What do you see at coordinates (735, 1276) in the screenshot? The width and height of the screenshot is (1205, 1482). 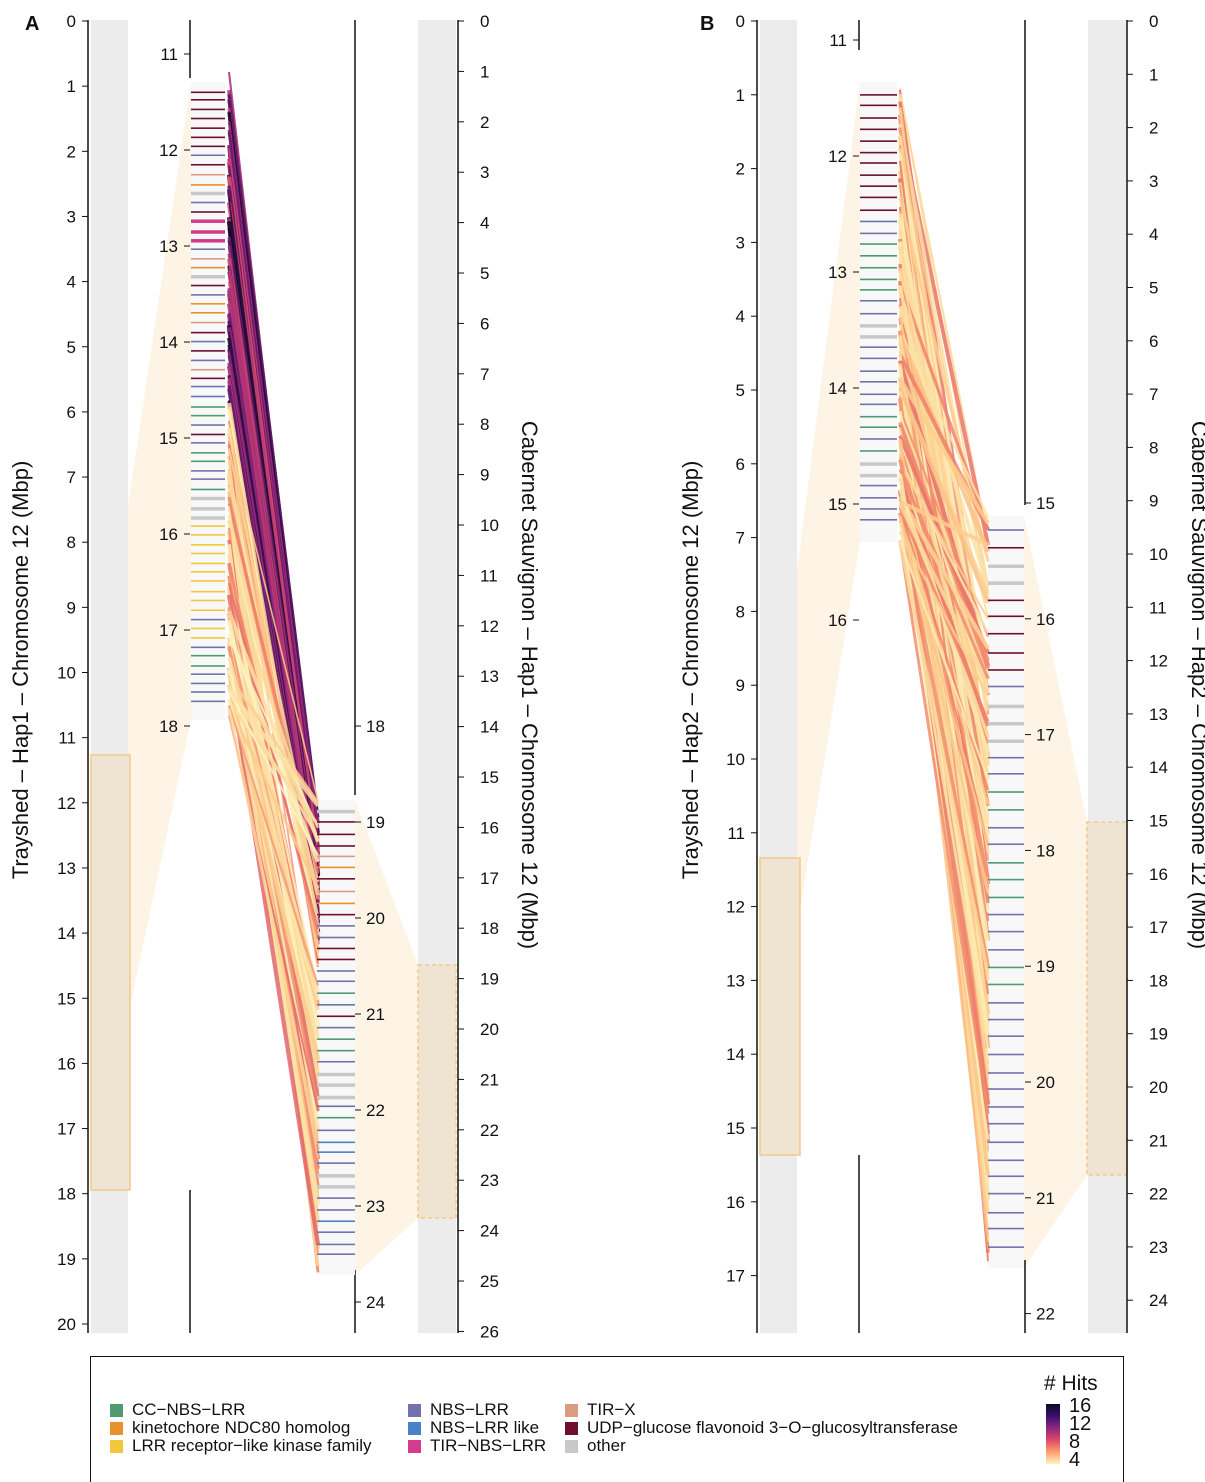 I see `left-axis-tick-label: 17` at bounding box center [735, 1276].